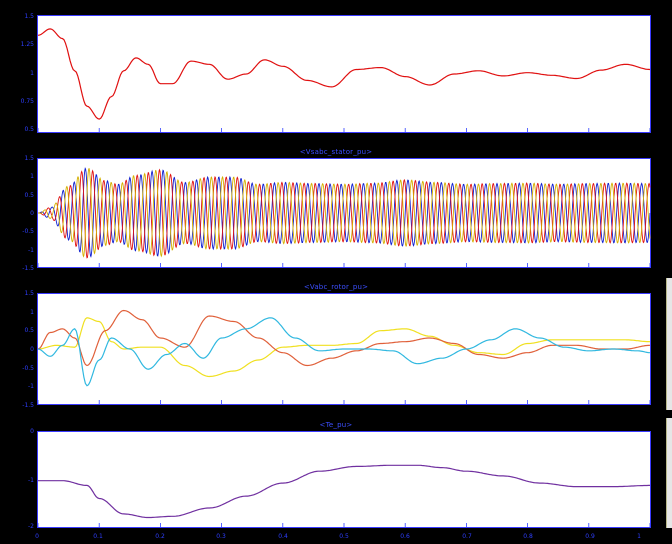 This screenshot has height=544, width=672. What do you see at coordinates (336, 287) in the screenshot?
I see `subplot-3-title: <Vabc_rotor_pu>` at bounding box center [336, 287].